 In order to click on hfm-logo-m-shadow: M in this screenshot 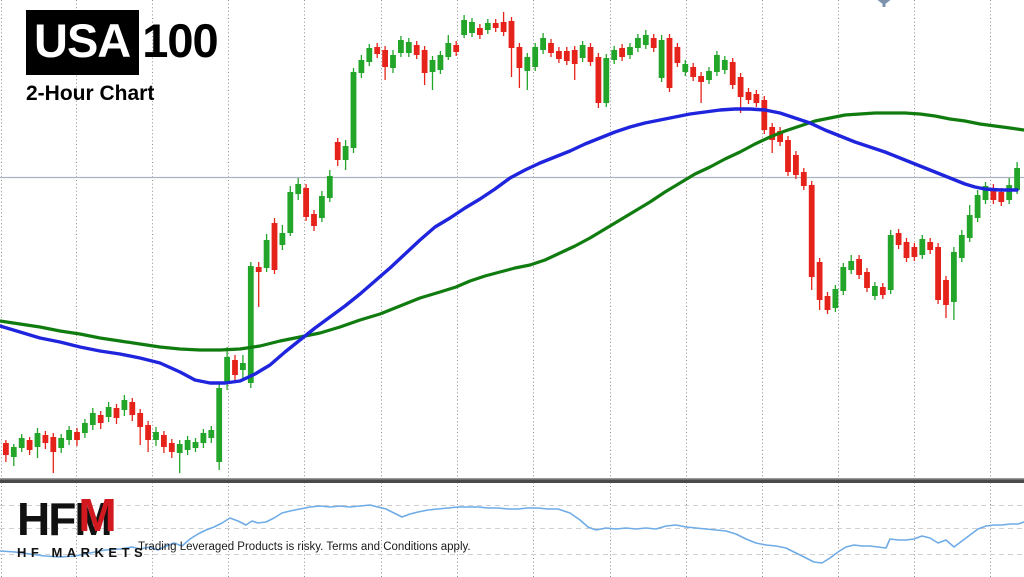, I will do `click(93, 519)`.